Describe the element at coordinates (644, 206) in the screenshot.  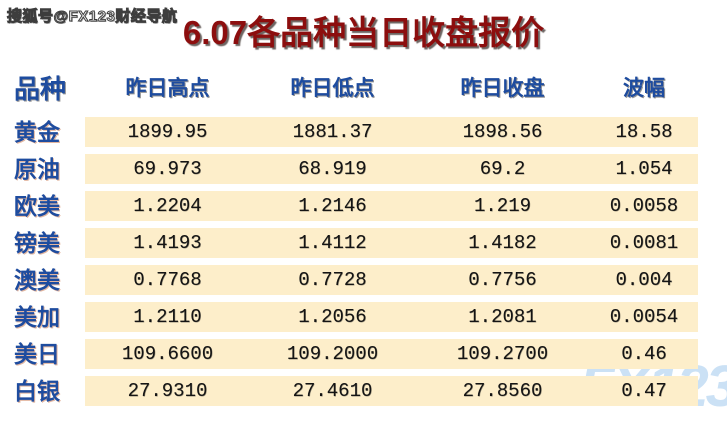
I see `cell-range: 0.0058` at that location.